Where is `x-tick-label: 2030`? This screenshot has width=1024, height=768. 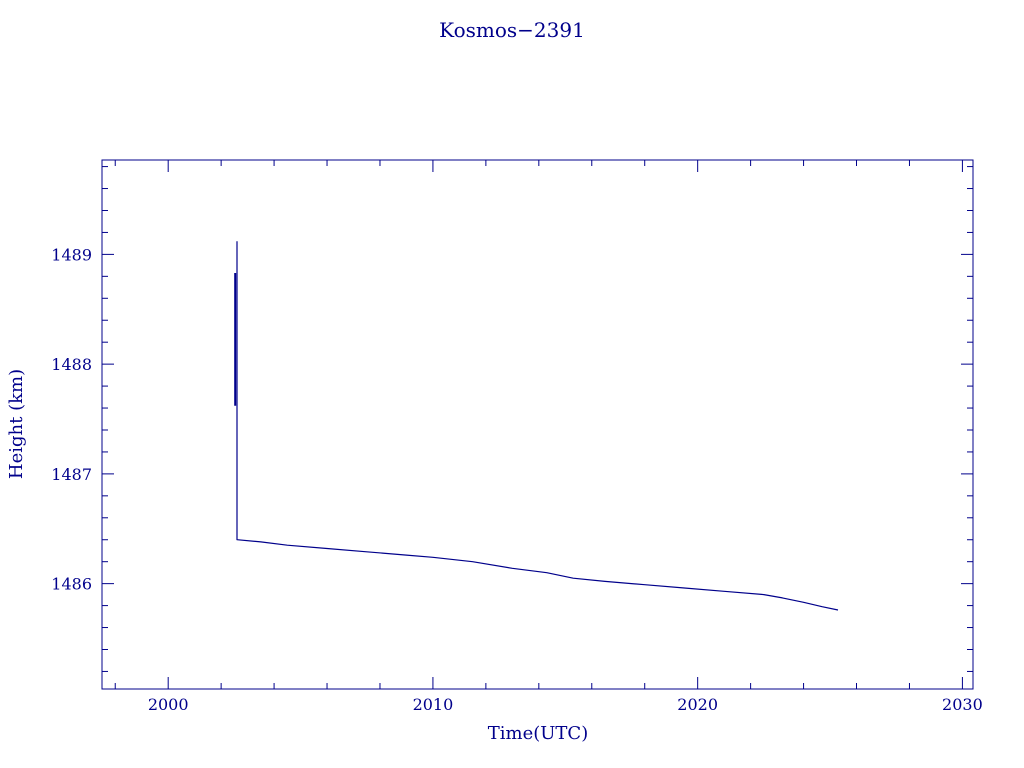
x-tick-label: 2030 is located at coordinates (962, 704).